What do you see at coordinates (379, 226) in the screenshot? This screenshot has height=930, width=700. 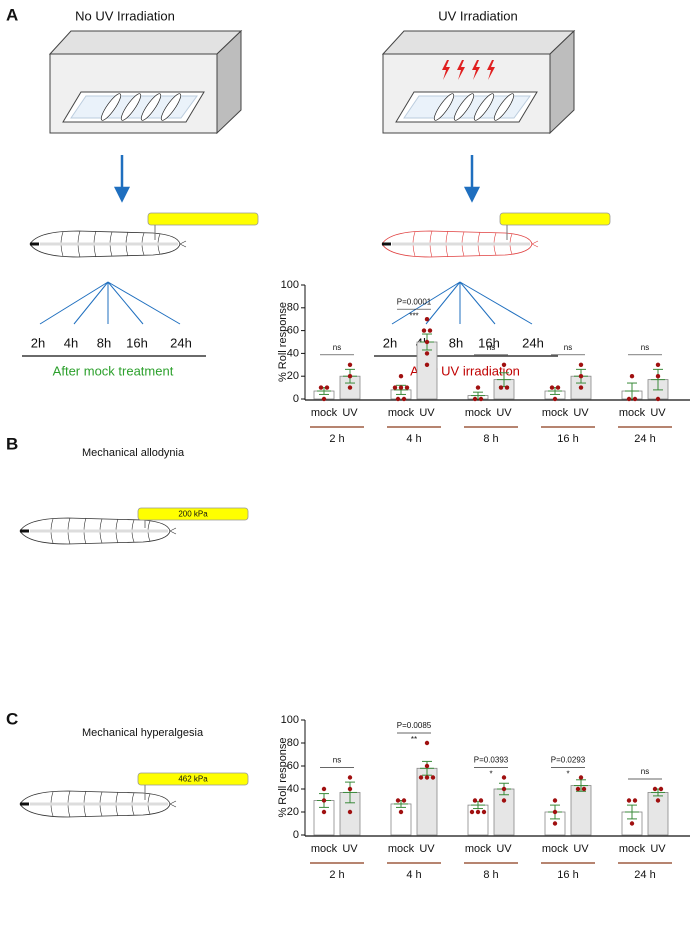 I see `probes` at bounding box center [379, 226].